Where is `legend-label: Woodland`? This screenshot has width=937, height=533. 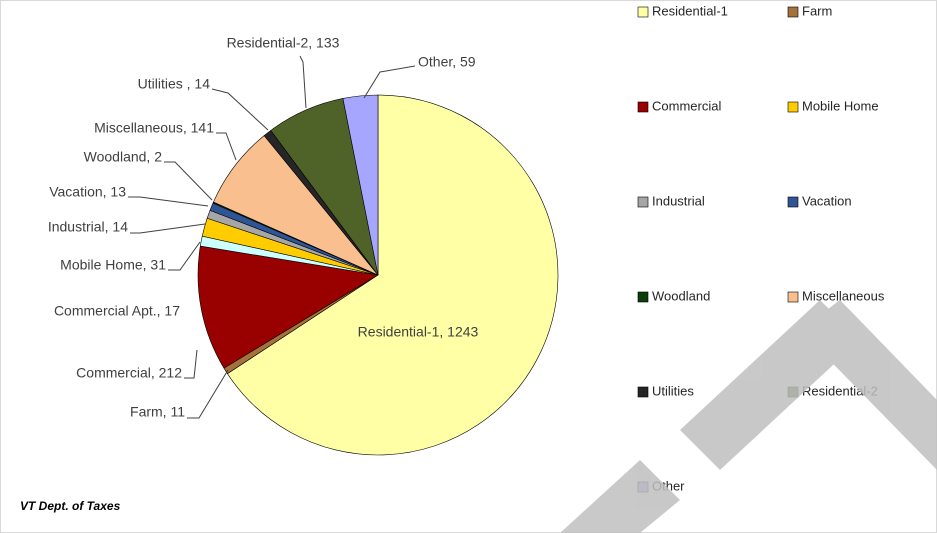
legend-label: Woodland is located at coordinates (681, 295).